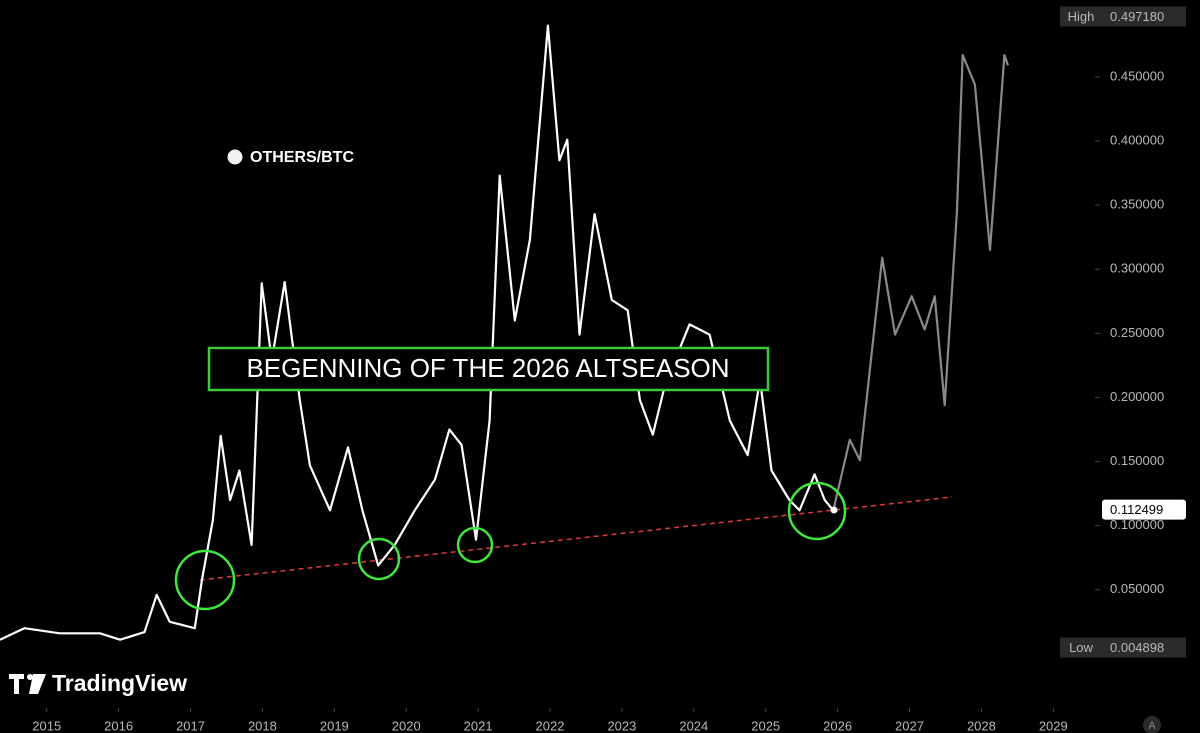  Describe the element at coordinates (406, 725) in the screenshot. I see `x-tick-label: 2020` at that location.